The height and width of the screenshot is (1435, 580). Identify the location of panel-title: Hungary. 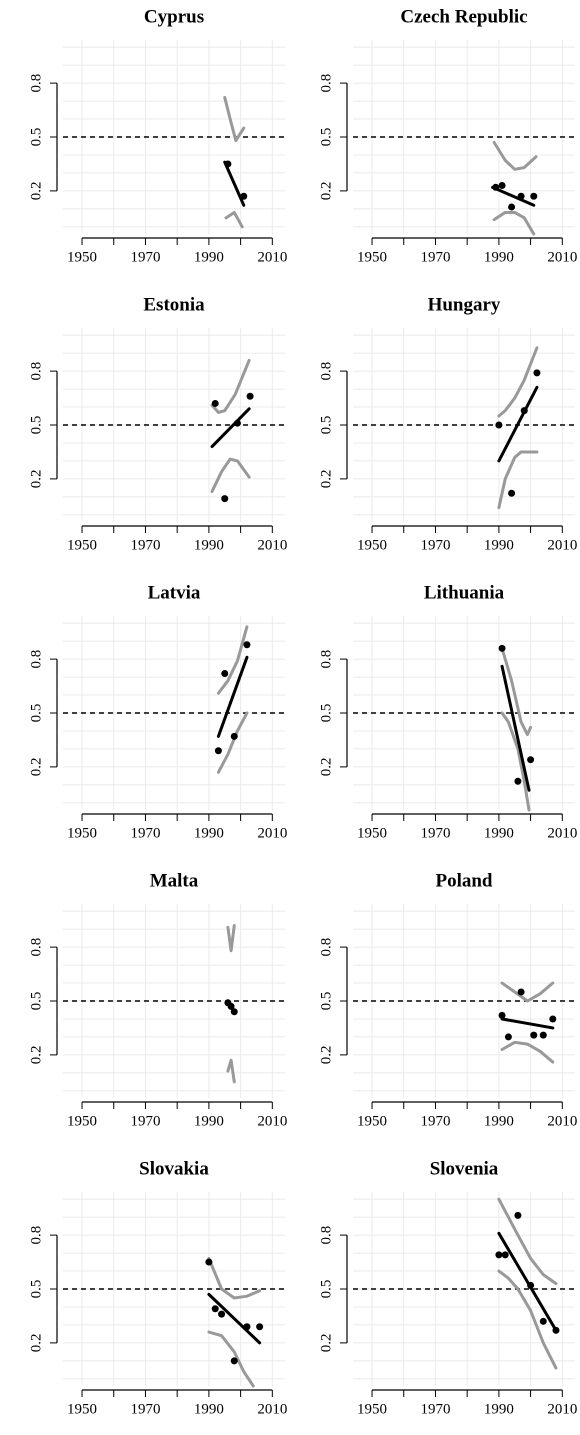
(464, 304).